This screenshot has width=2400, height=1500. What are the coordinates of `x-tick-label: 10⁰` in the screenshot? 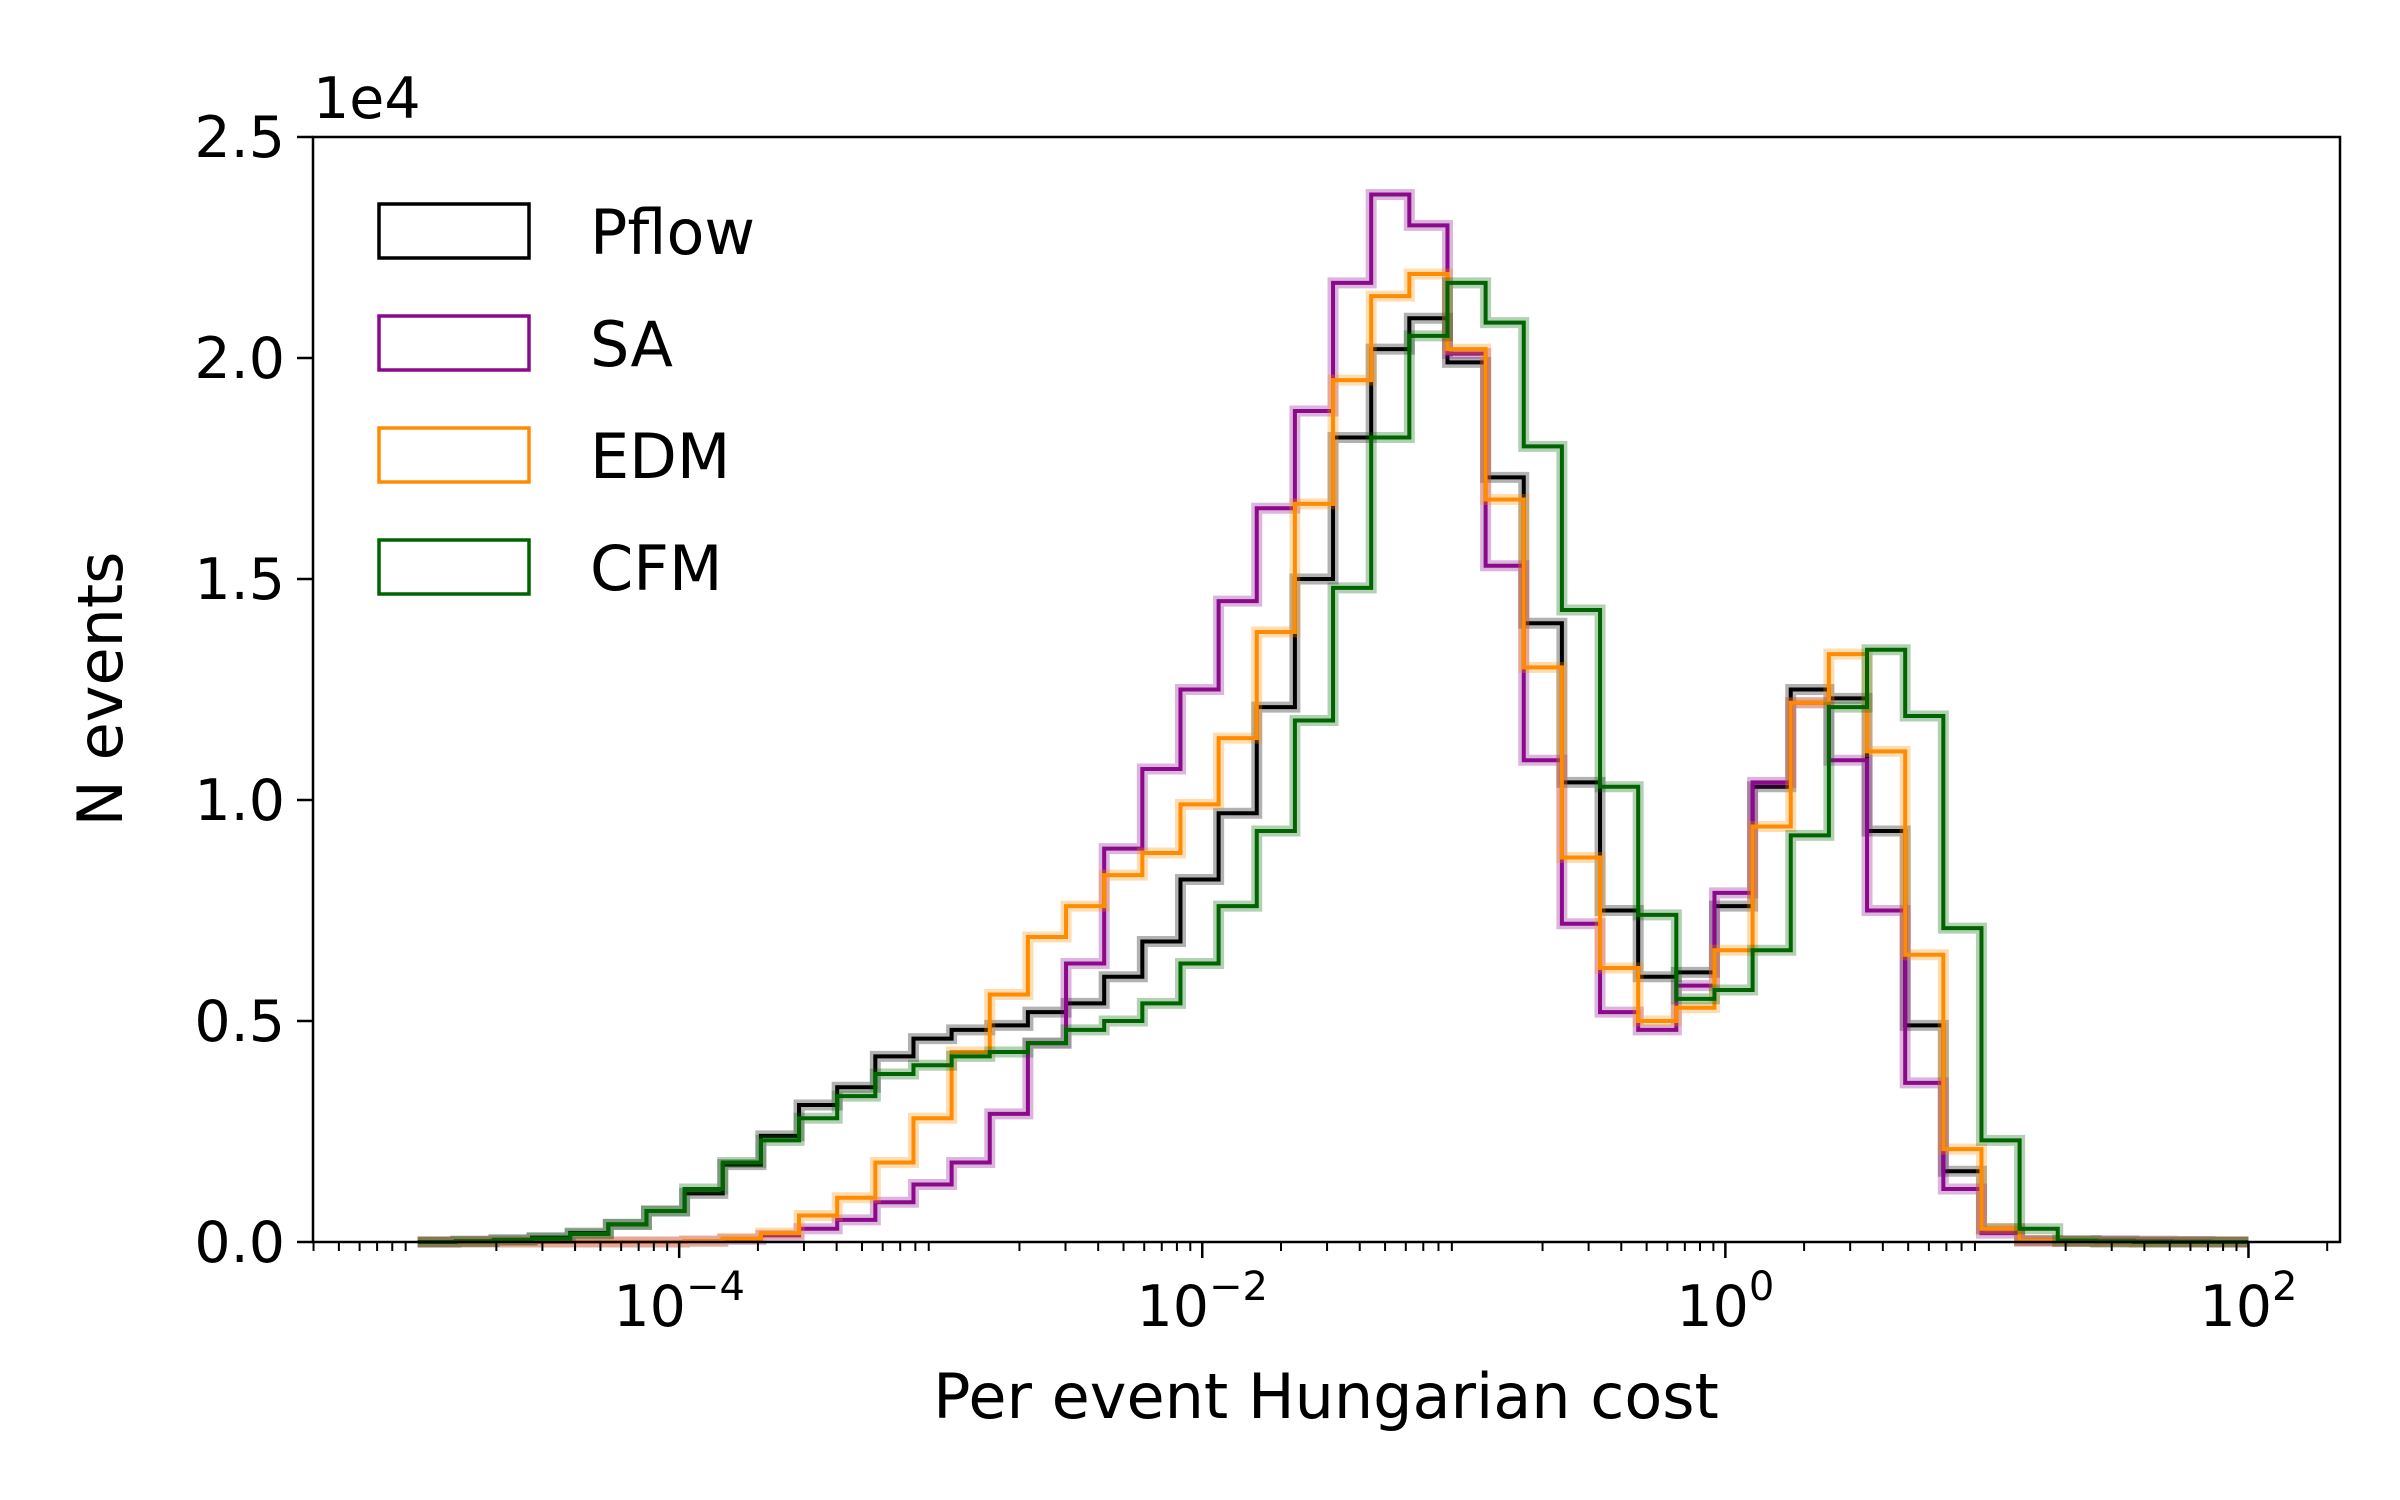 It's located at (1725, 1302).